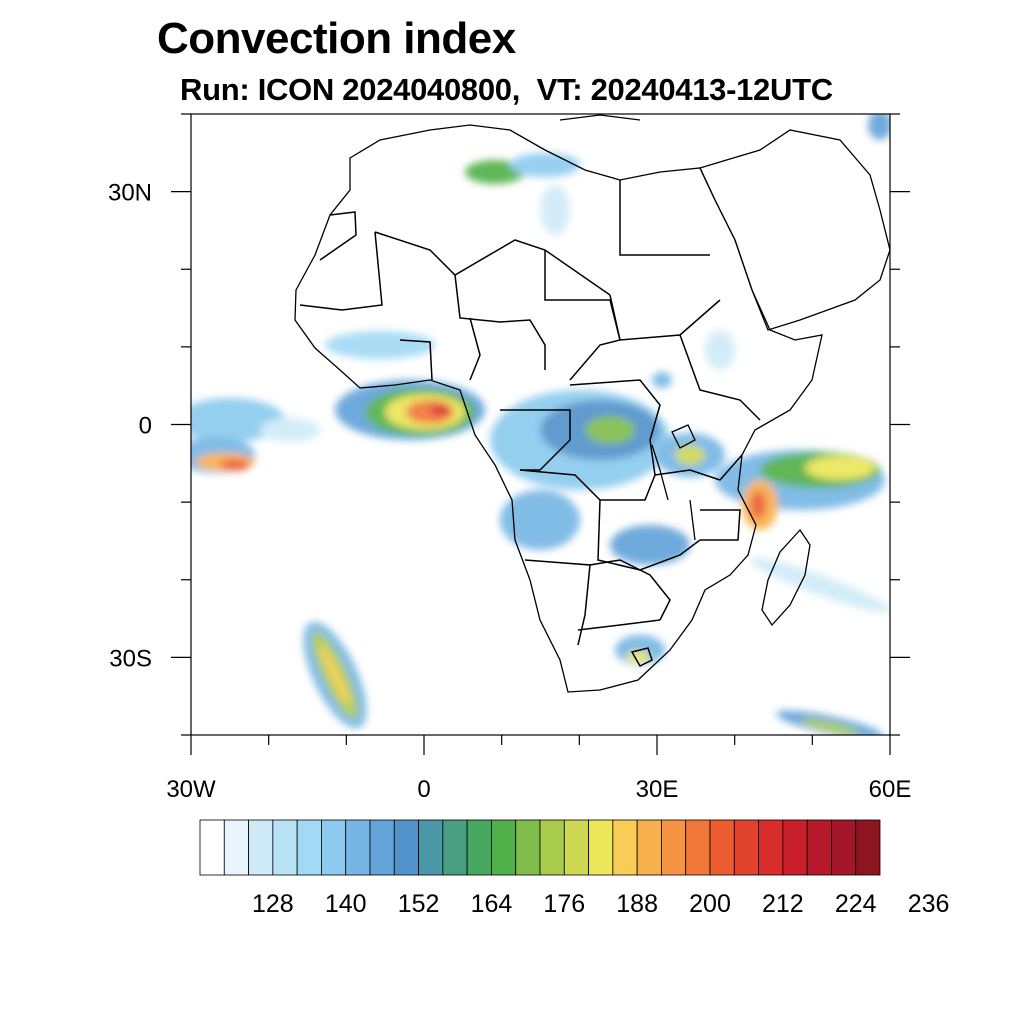 The height and width of the screenshot is (1024, 1024). Describe the element at coordinates (346, 904) in the screenshot. I see `colorbar-label: 140` at that location.